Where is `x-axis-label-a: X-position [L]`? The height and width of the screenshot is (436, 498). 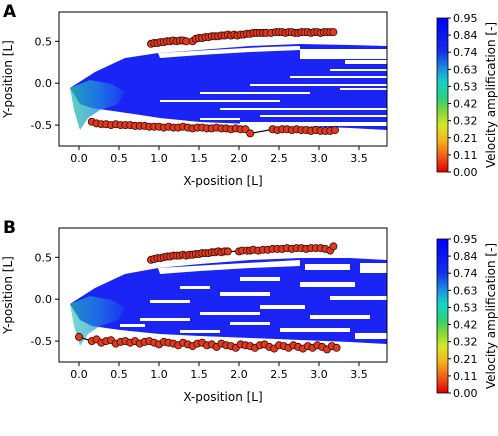 x-axis-label-a: X-position [L] is located at coordinates (222, 181).